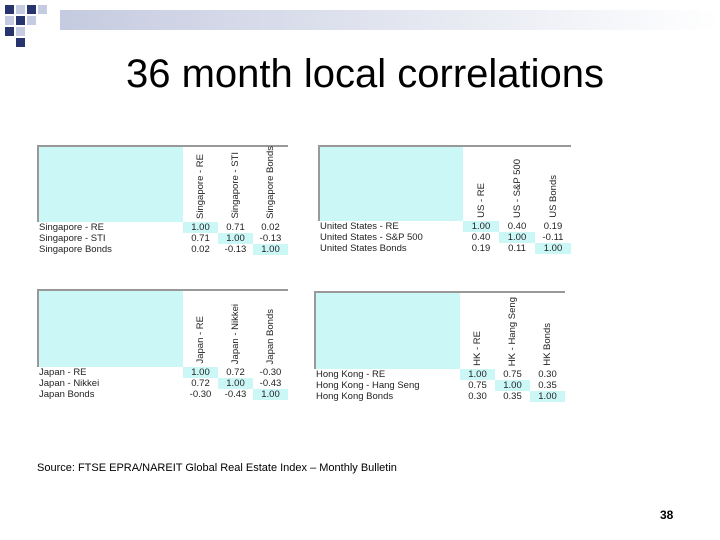 This screenshot has height=540, width=720. Describe the element at coordinates (477, 330) in the screenshot. I see `column-header: HK - RE` at that location.